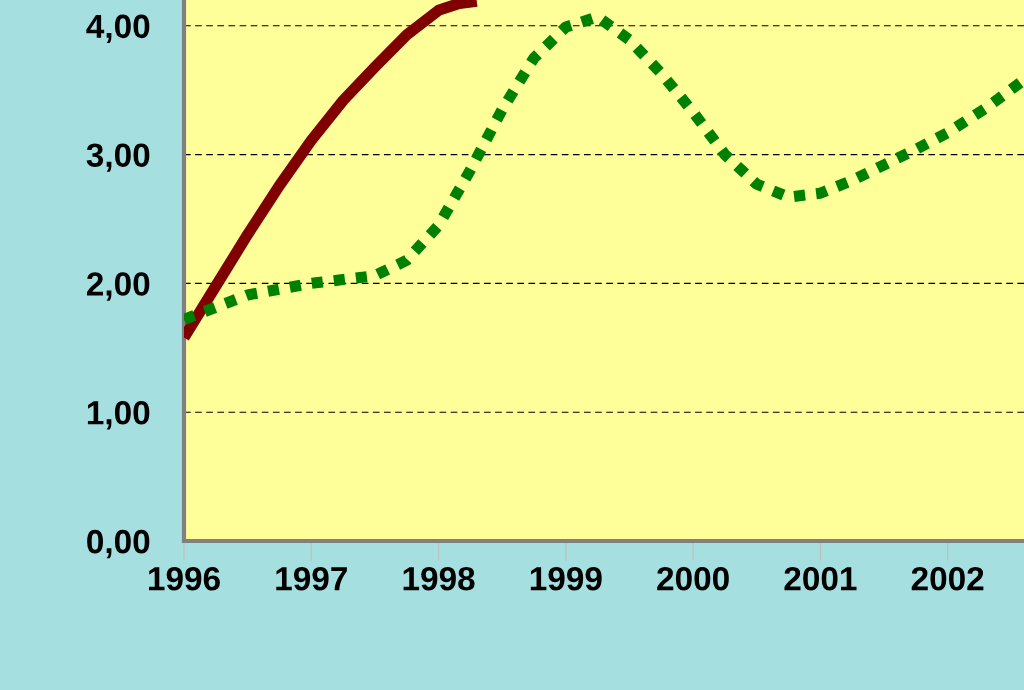 The height and width of the screenshot is (690, 1024). Describe the element at coordinates (118, 286) in the screenshot. I see `y-tick-label: 2,00` at that location.